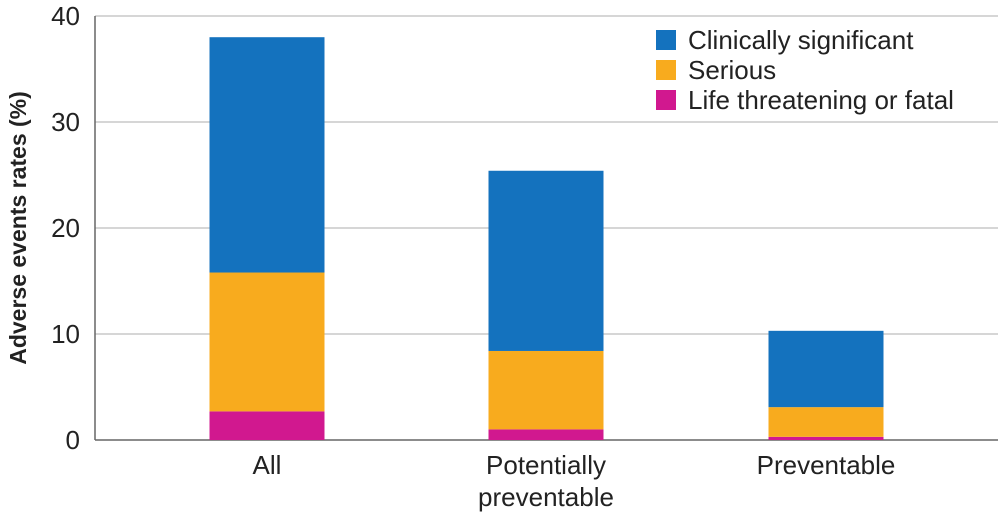 This screenshot has width=1000, height=513. Describe the element at coordinates (546, 465) in the screenshot. I see `x-tick-label: Potentially` at that location.